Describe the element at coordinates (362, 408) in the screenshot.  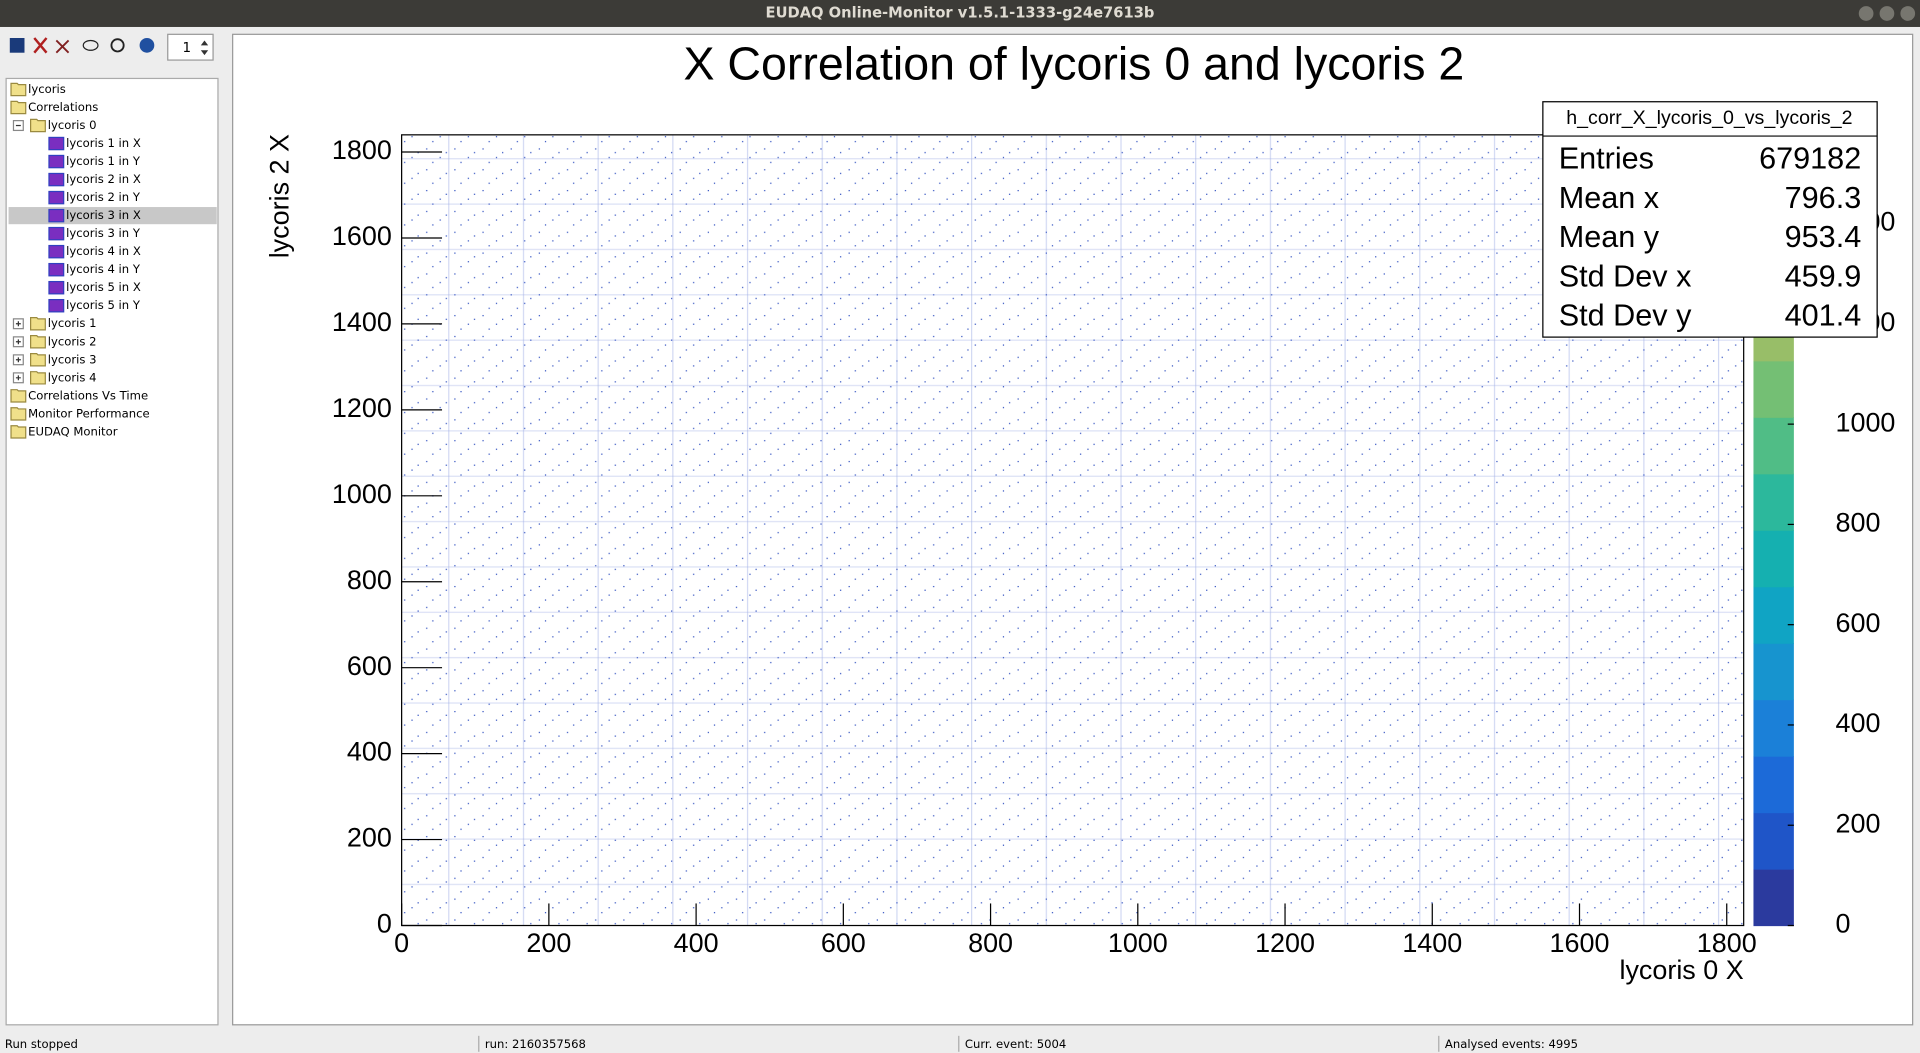
I see `y-tick-label: 1200` at that location.